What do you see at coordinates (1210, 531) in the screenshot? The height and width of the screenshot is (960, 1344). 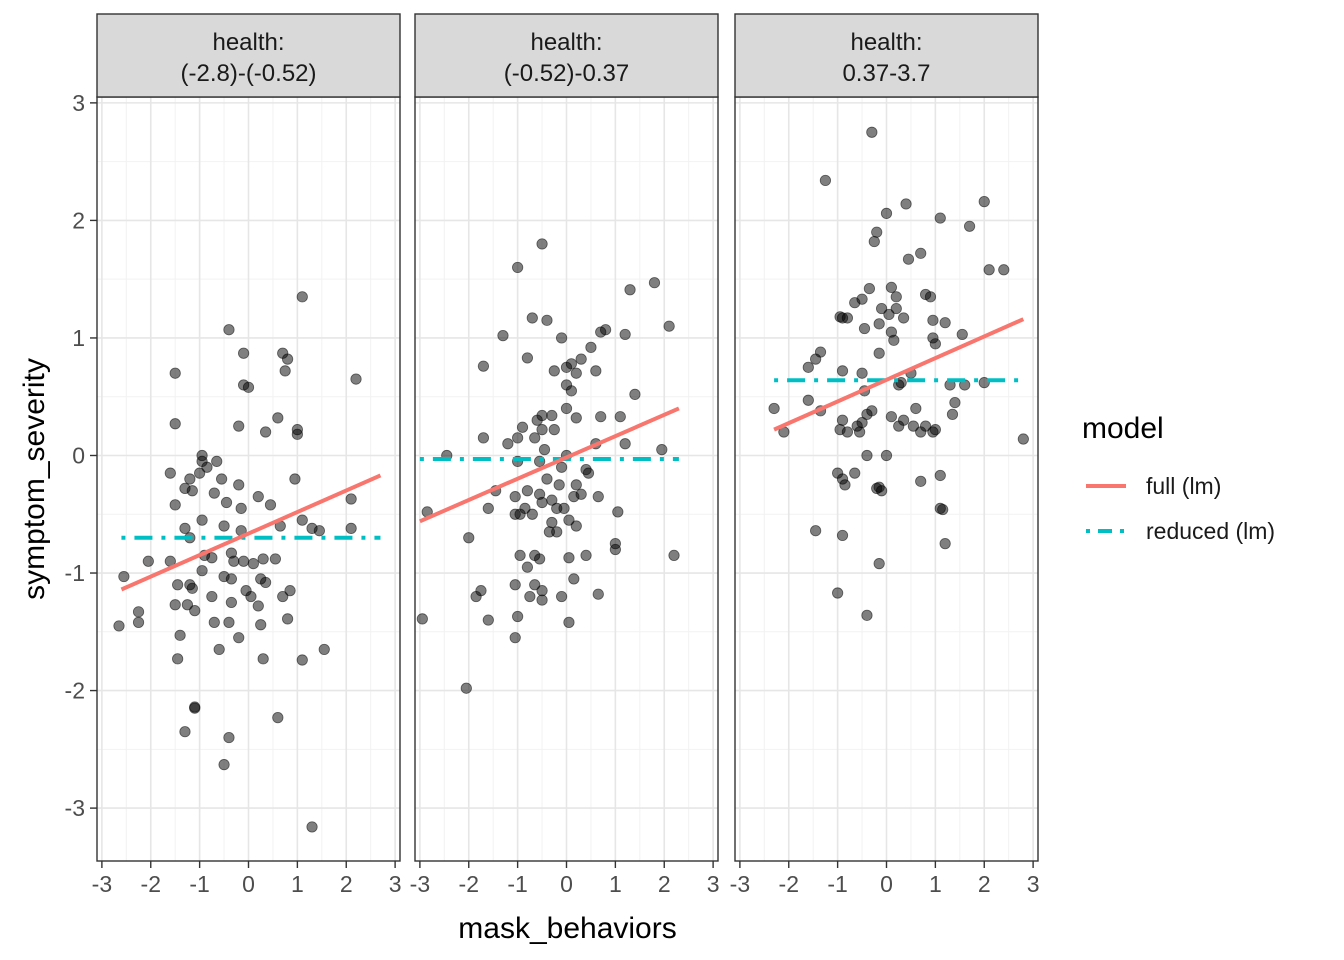 I see `legend-label: reduced (lm)` at bounding box center [1210, 531].